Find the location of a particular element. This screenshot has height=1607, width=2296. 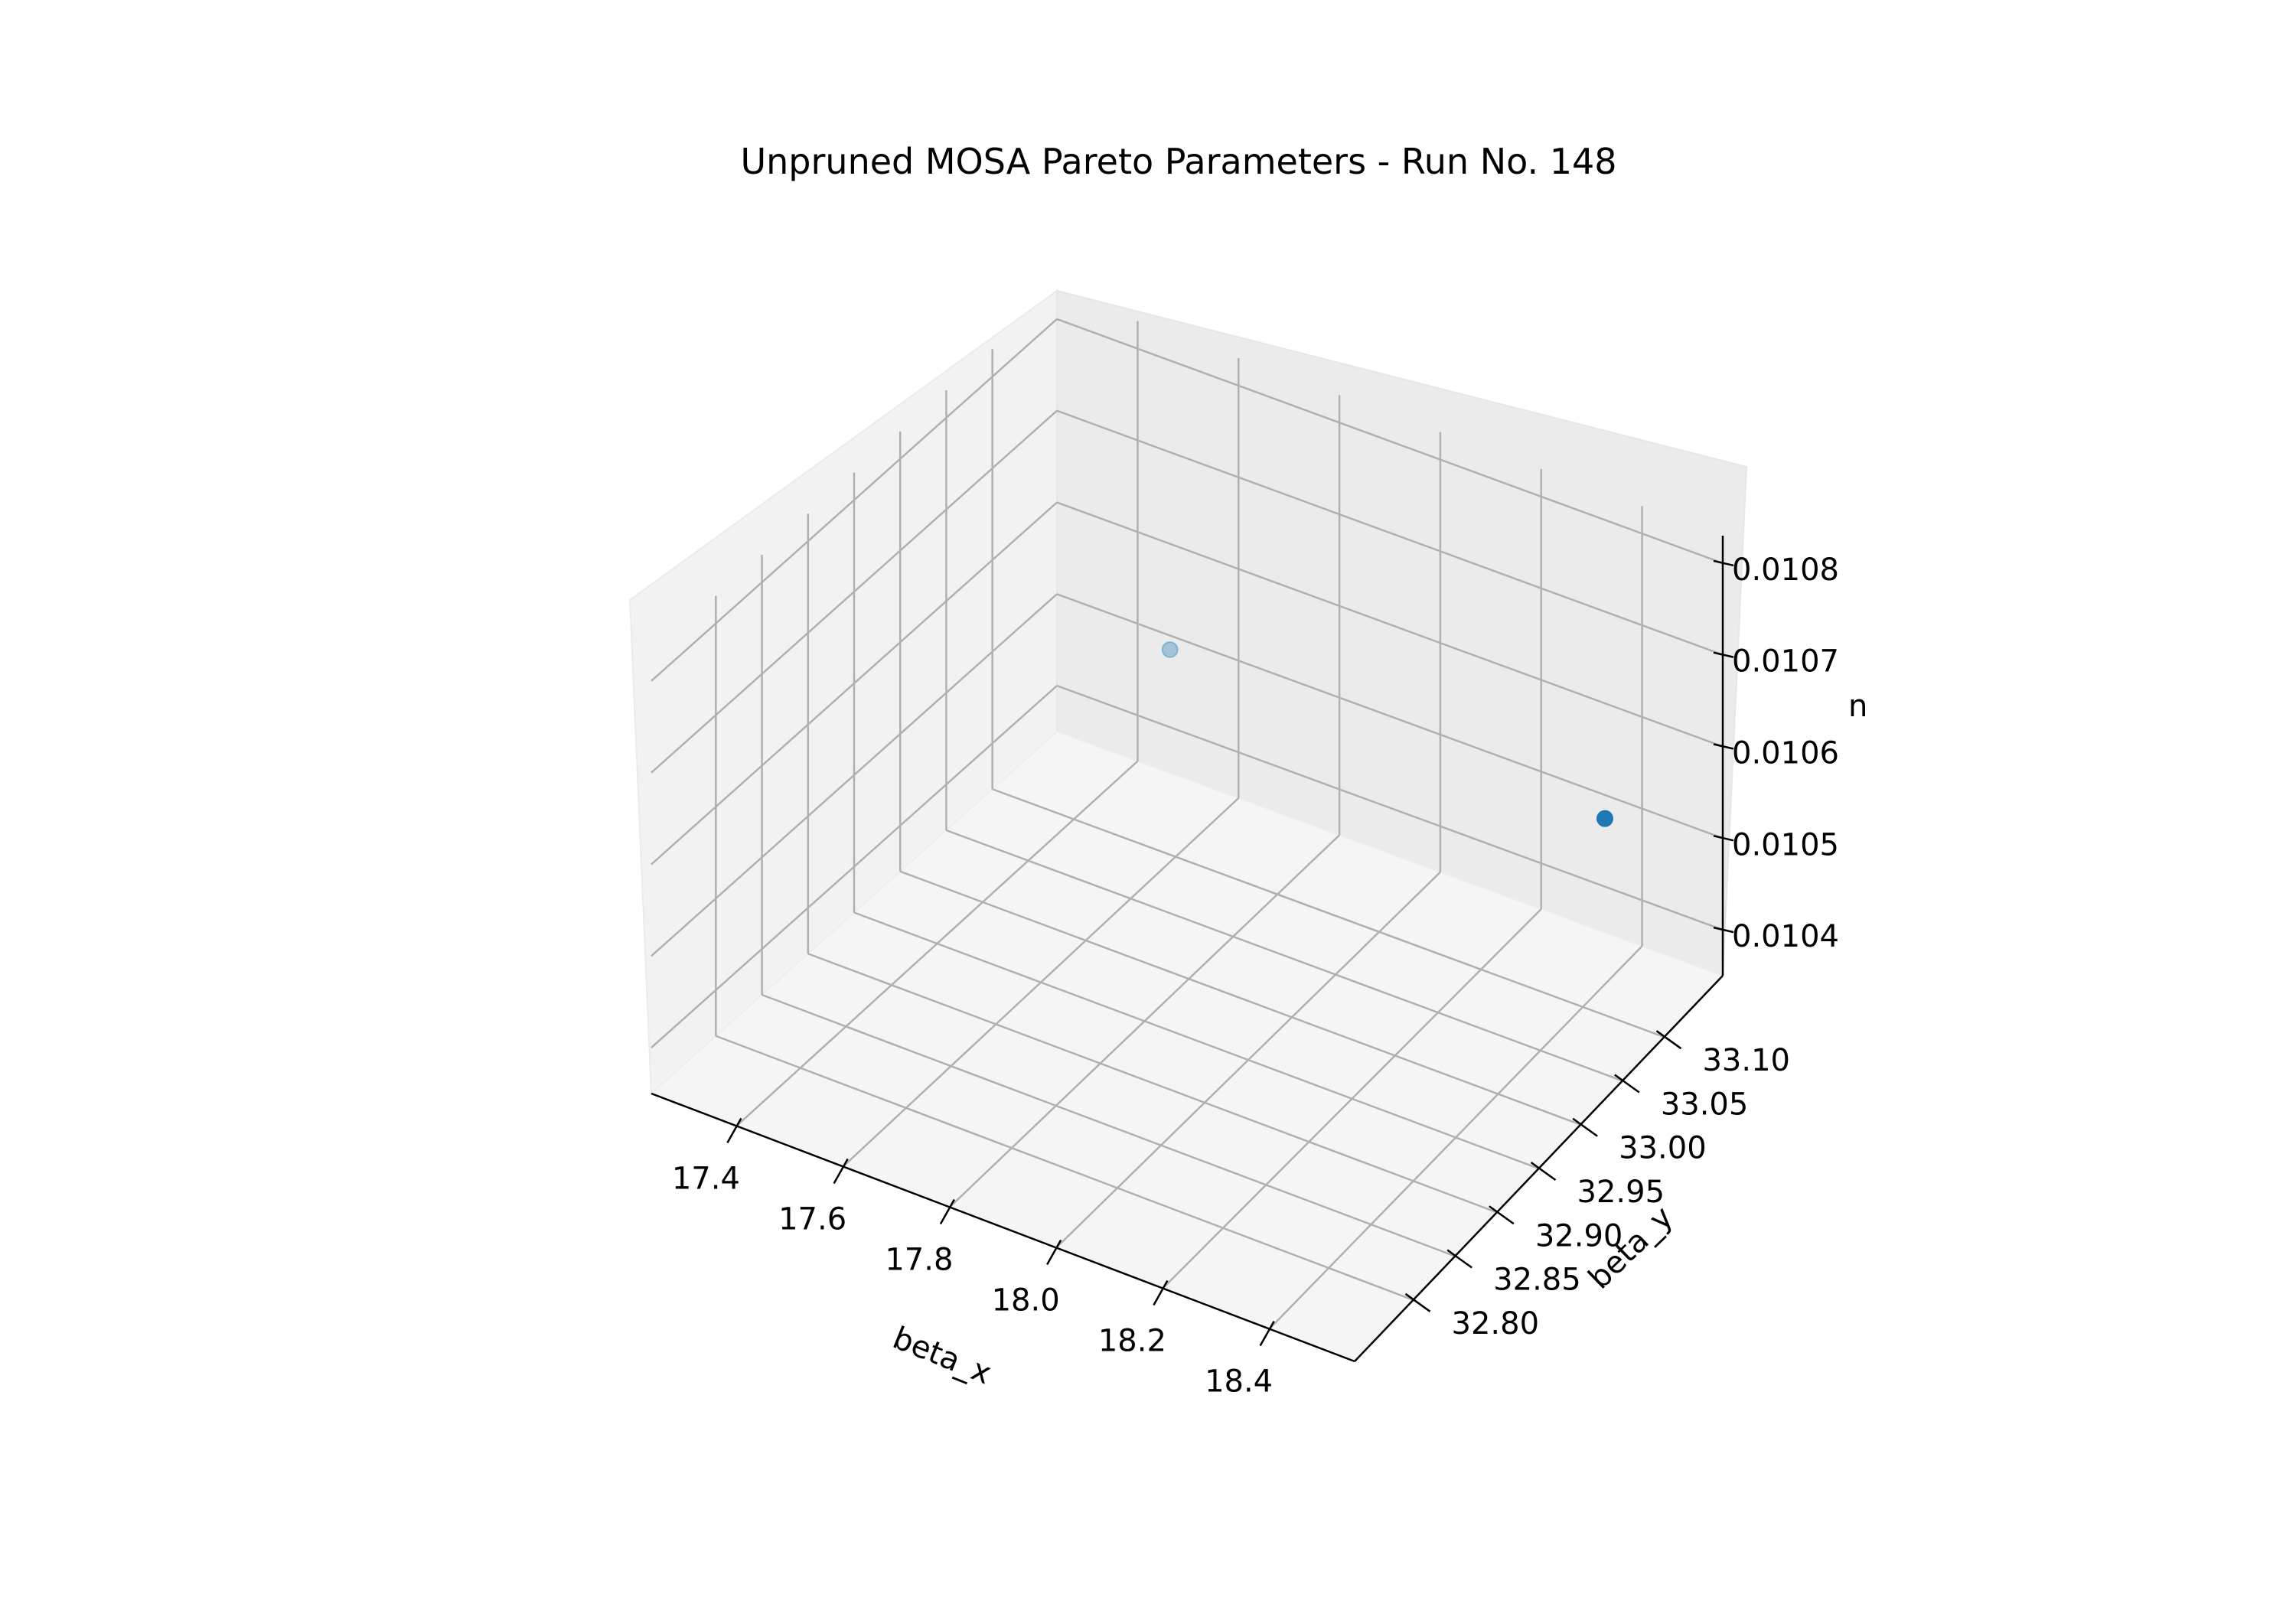

y-tick-label: 33.05 is located at coordinates (1705, 1104).